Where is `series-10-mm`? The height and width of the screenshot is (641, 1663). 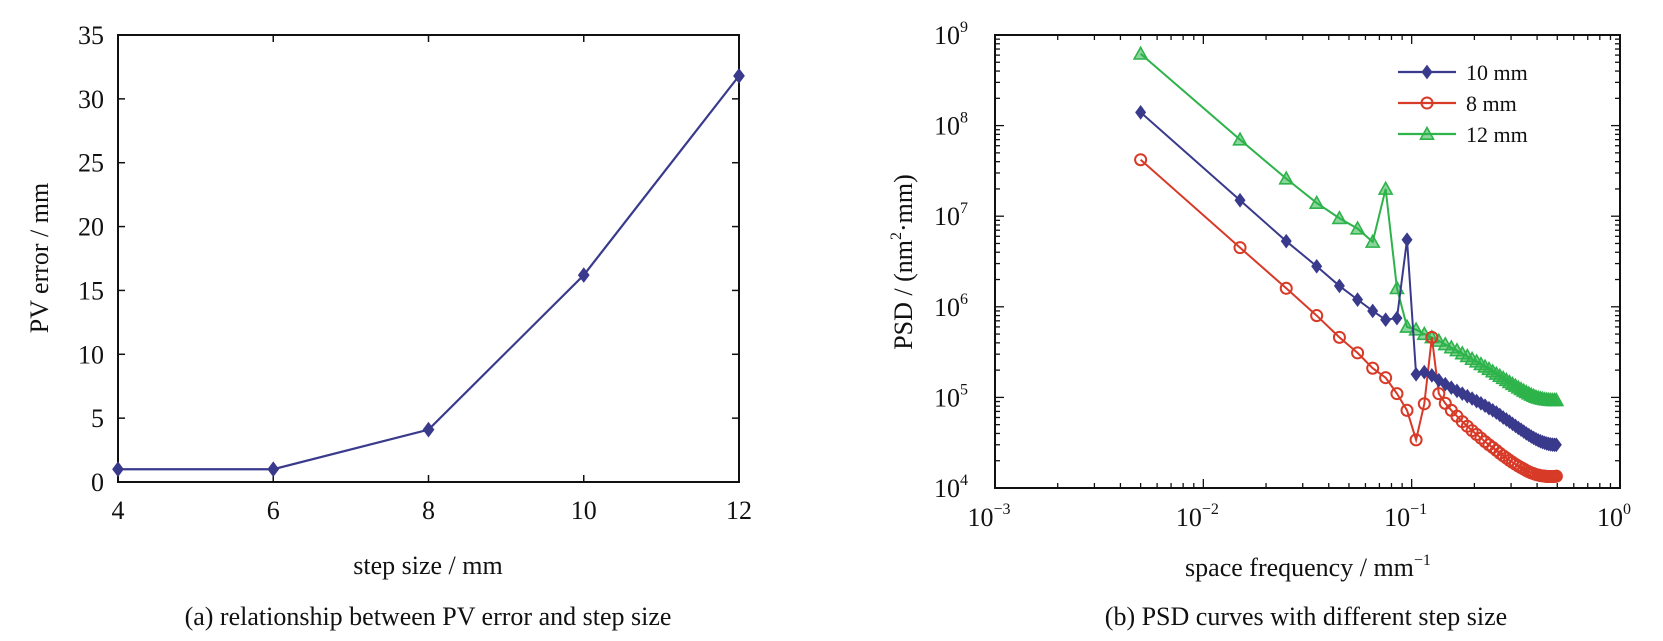
series-10-mm is located at coordinates (1348, 279).